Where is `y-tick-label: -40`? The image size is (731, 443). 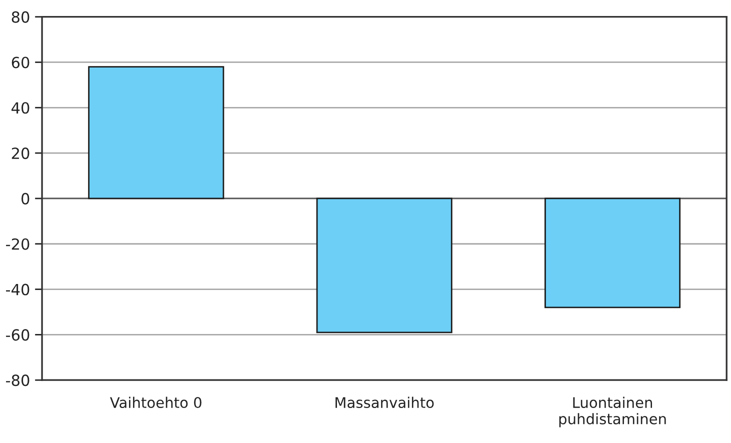
y-tick-label: -40 is located at coordinates (18, 290).